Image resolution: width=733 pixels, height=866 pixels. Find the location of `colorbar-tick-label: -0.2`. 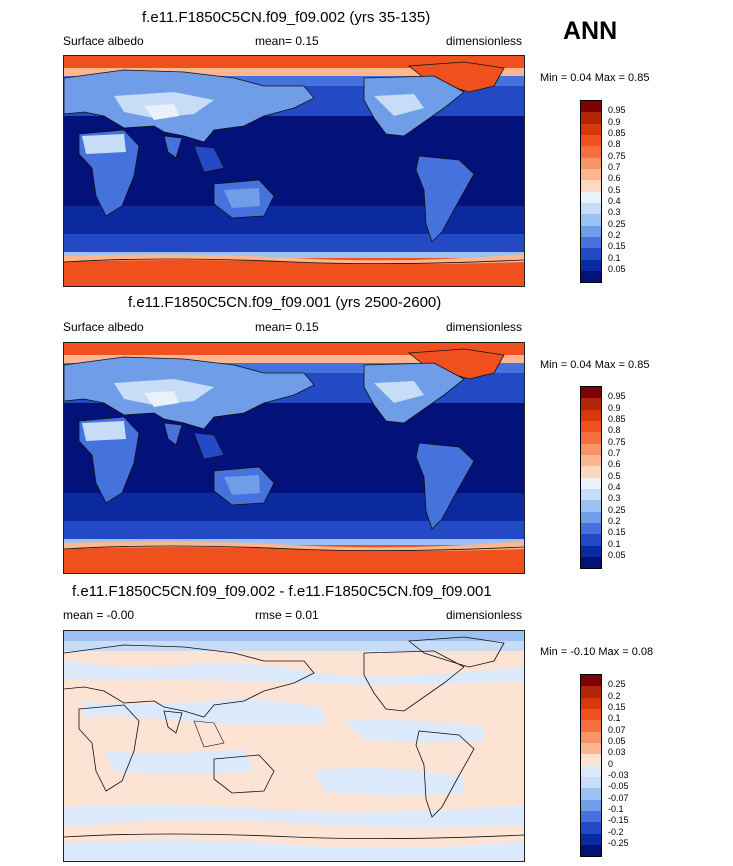

colorbar-tick-label: -0.2 is located at coordinates (616, 831).